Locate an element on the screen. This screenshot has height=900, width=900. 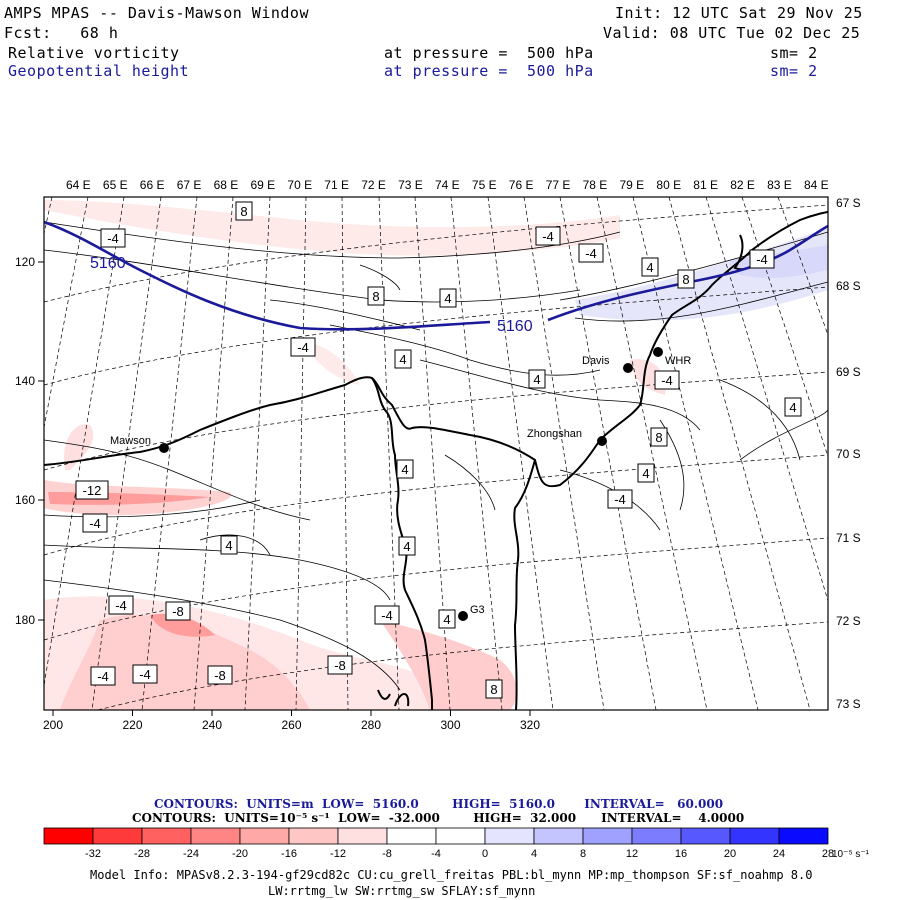
scale-units: 10⁻⁵ s⁻¹ is located at coordinates (851, 854).